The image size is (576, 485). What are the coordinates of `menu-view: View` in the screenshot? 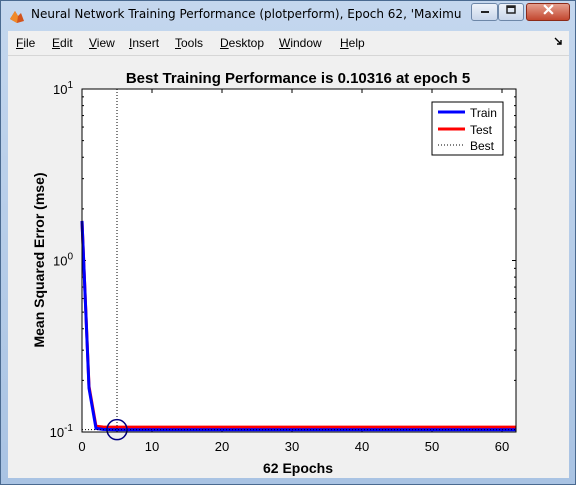 It's located at (102, 43).